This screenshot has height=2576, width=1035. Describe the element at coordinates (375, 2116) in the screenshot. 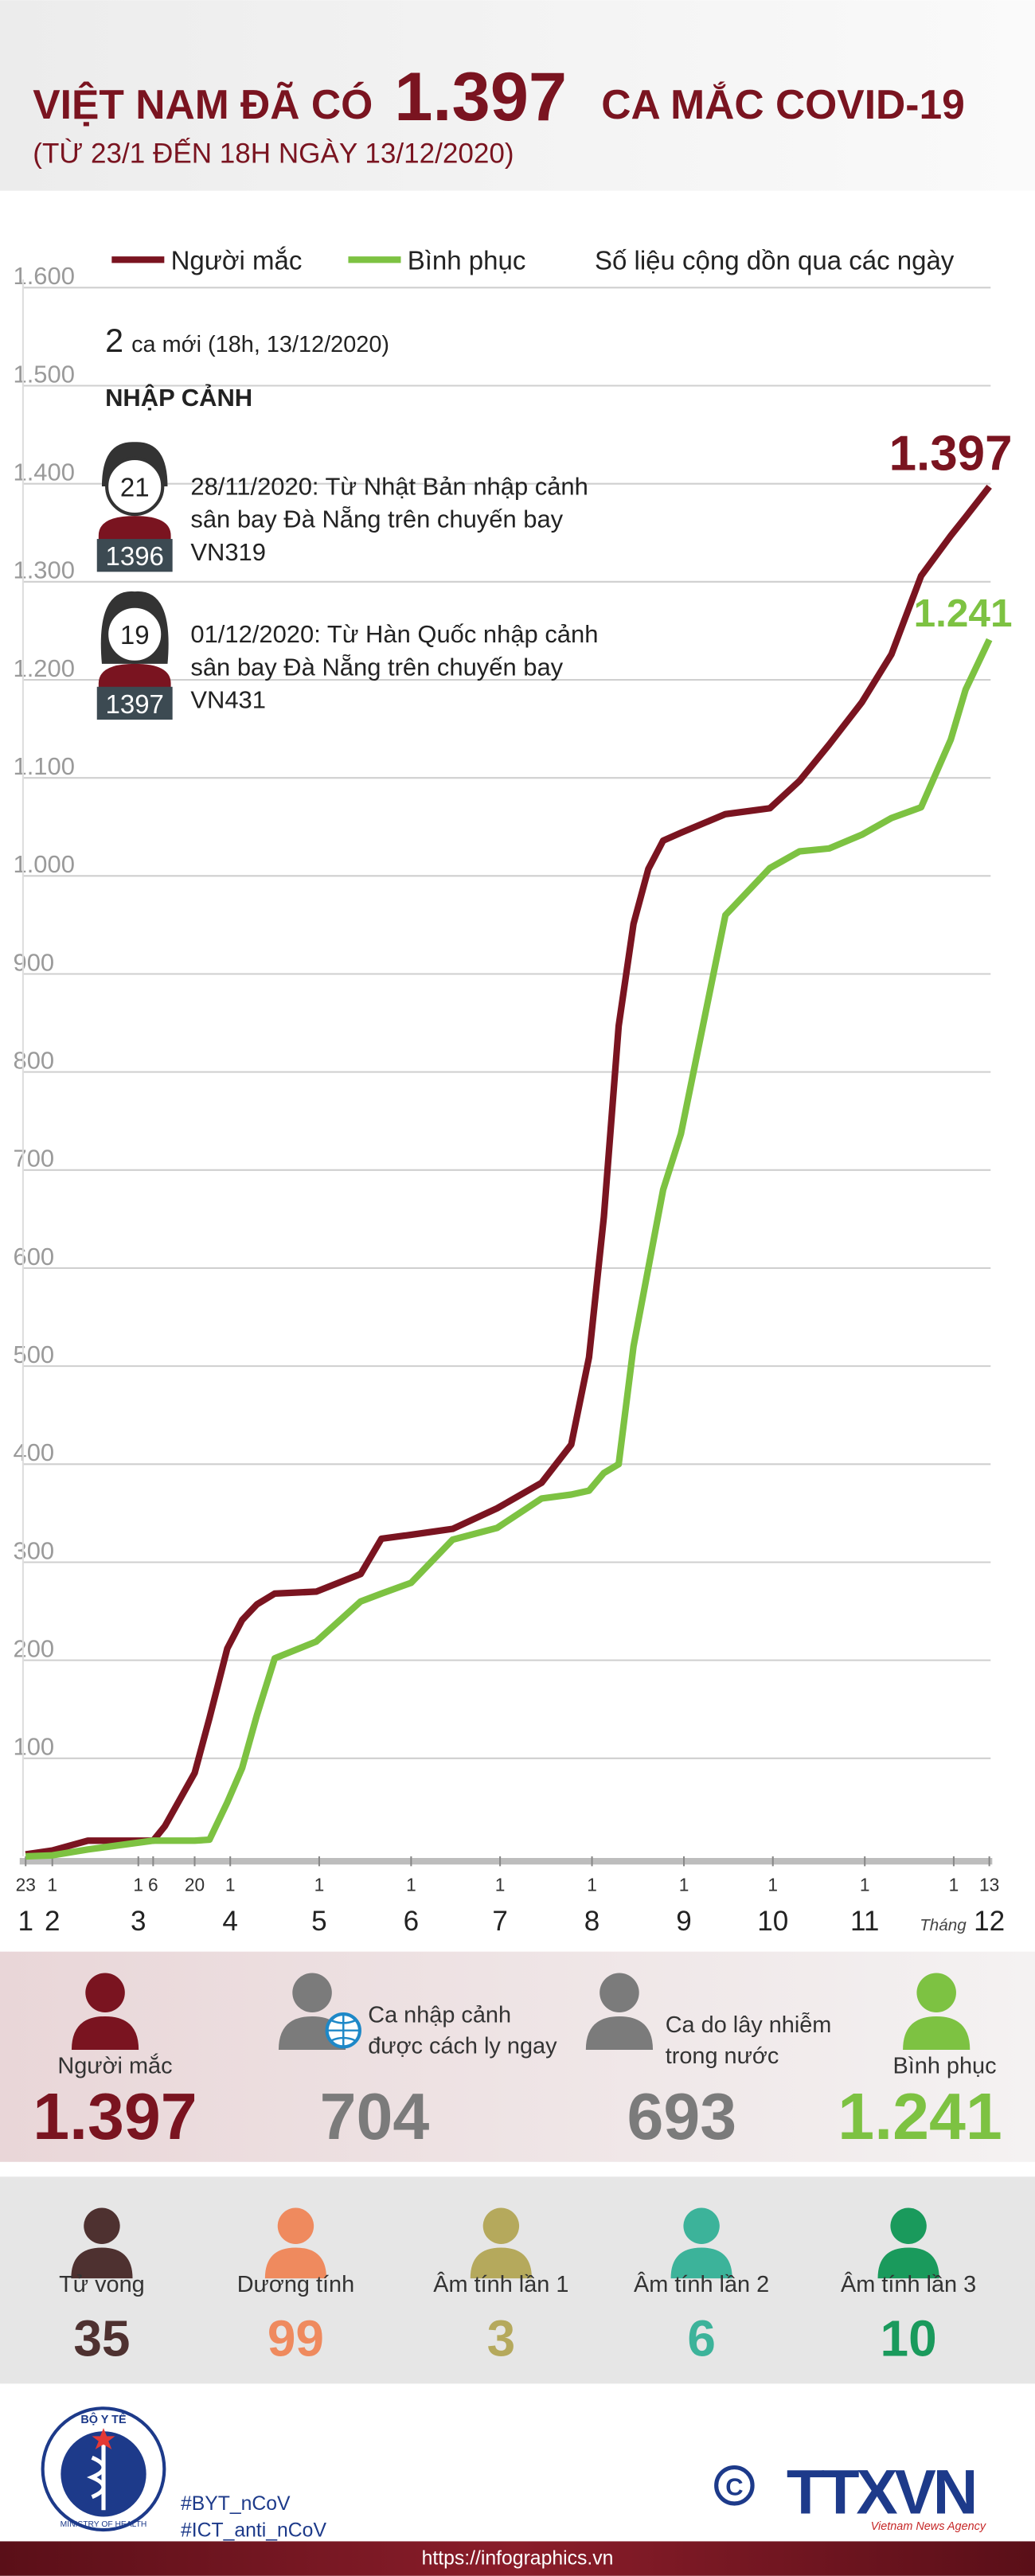

I see `summary-value: 704` at that location.